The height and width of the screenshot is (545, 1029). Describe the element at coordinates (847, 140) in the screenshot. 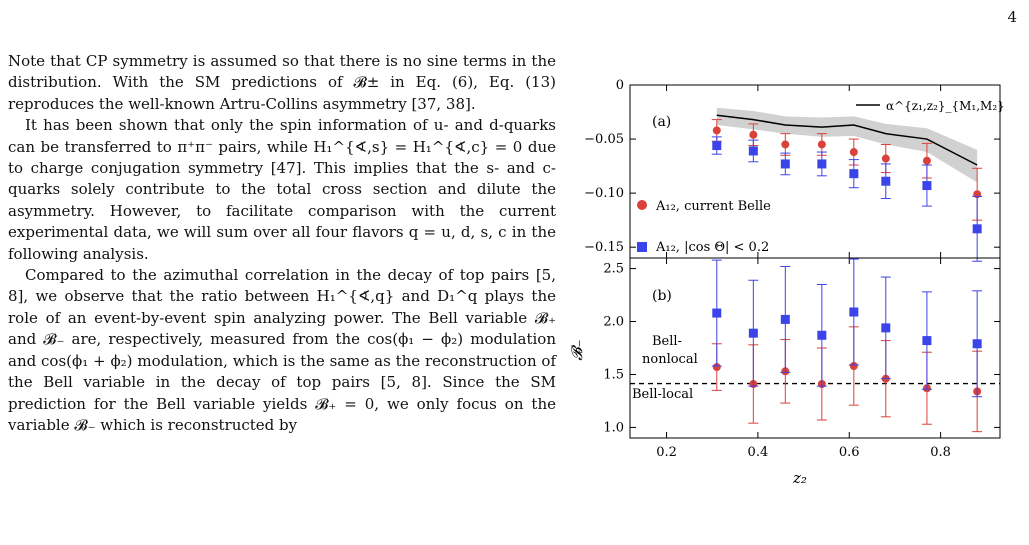

I see `alpha-line` at that location.